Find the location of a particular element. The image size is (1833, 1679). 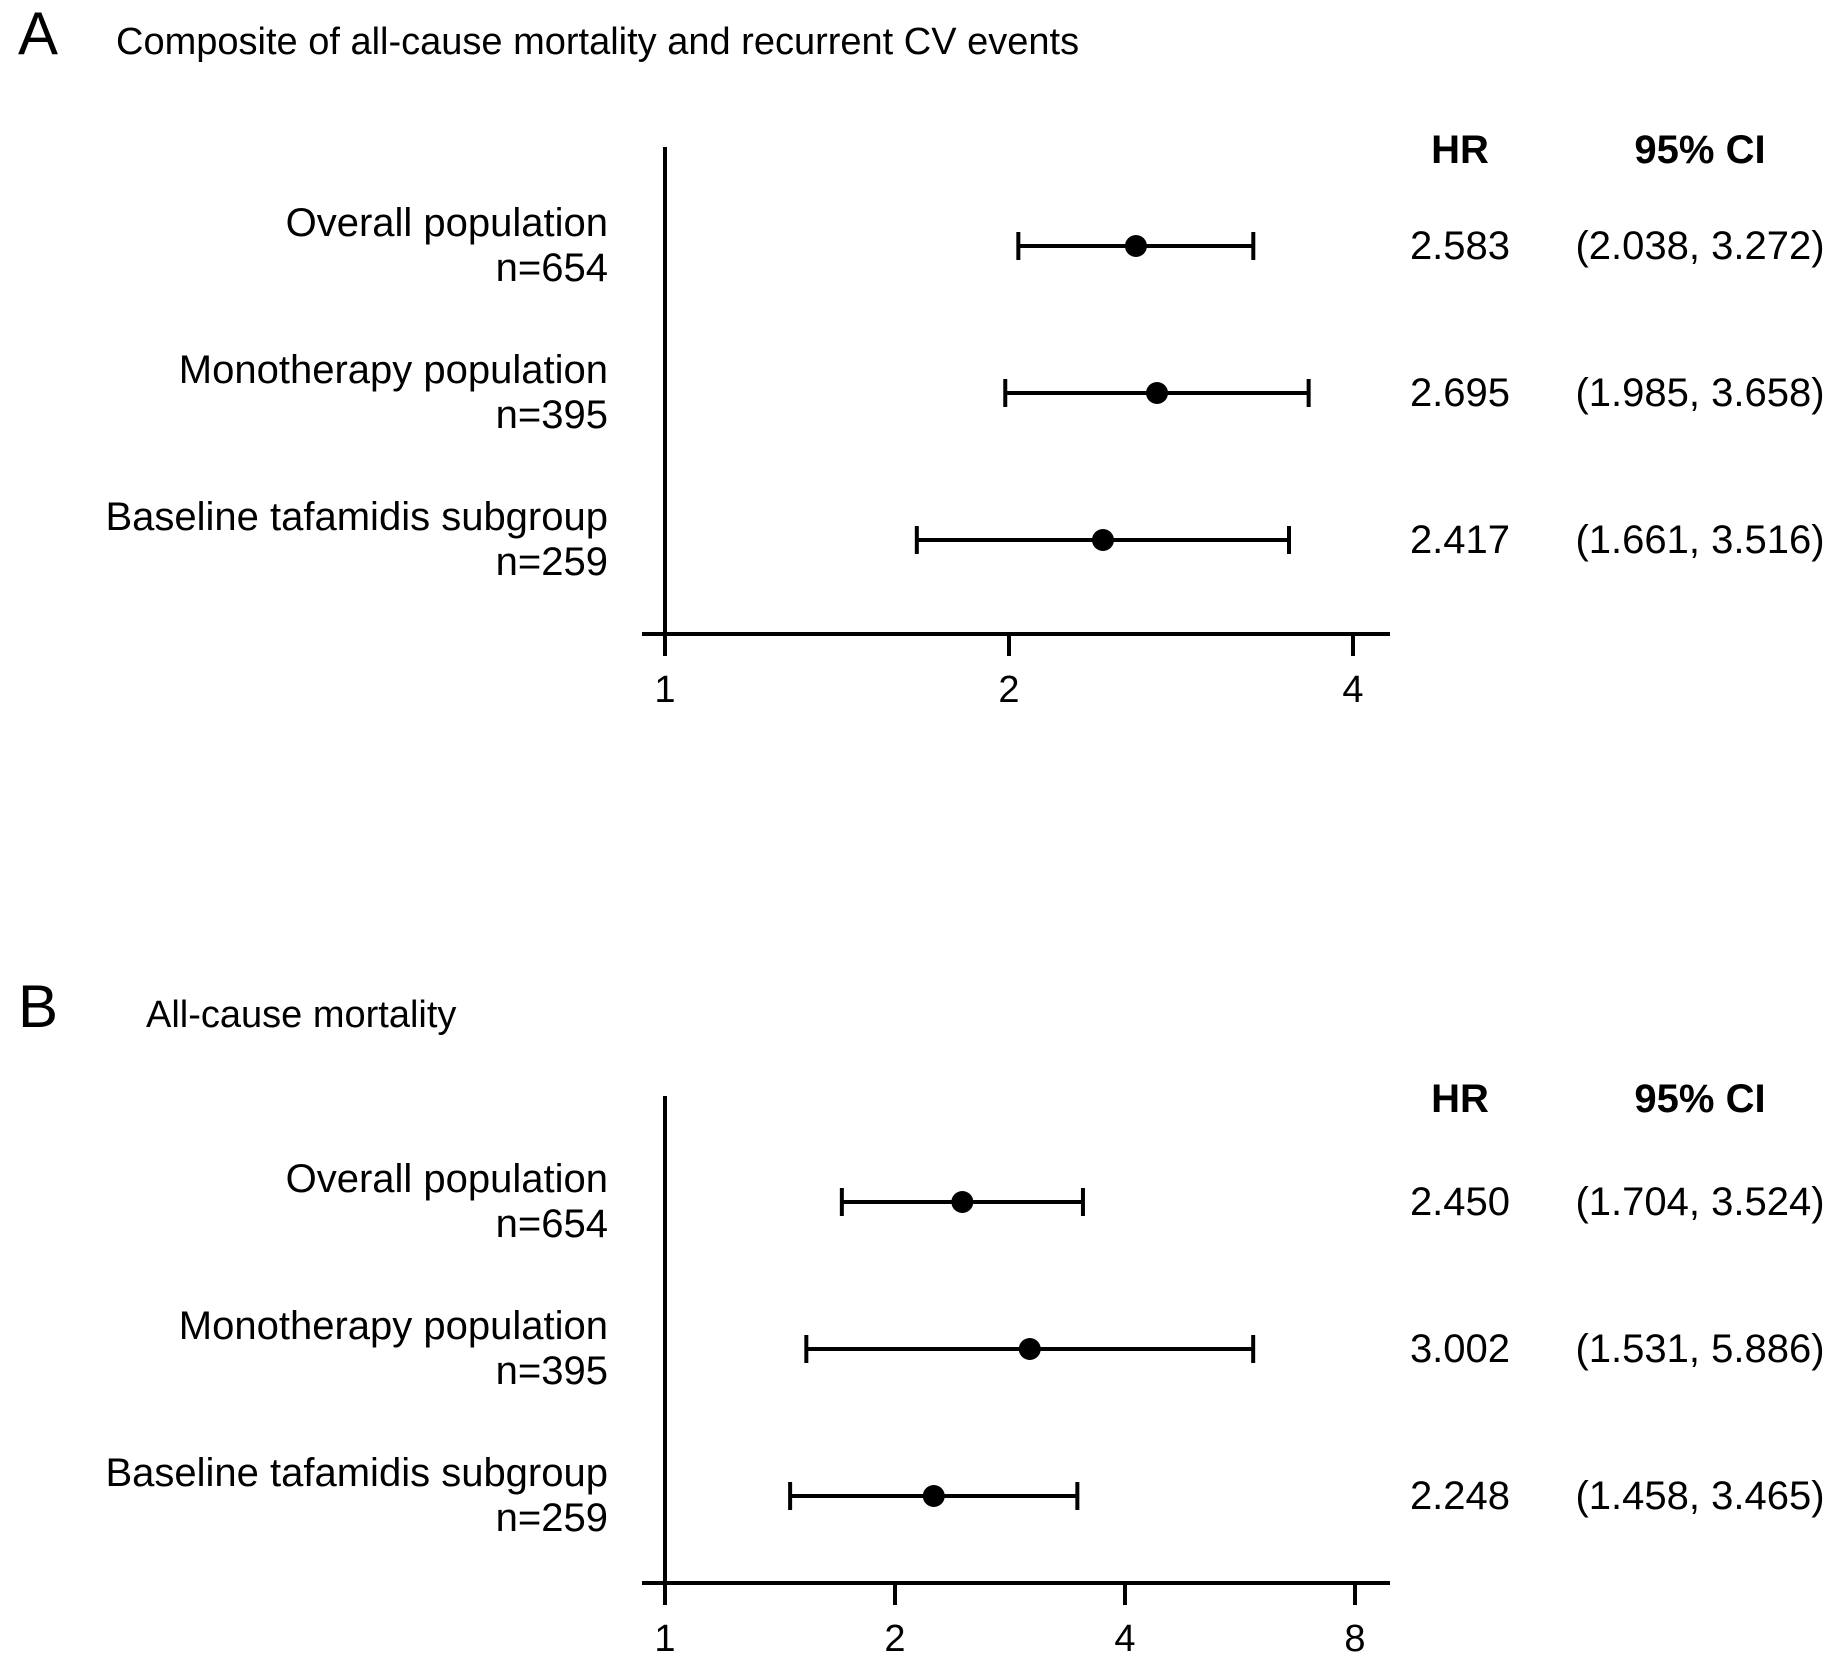

panel-b-letter: B is located at coordinates (38, 1006).